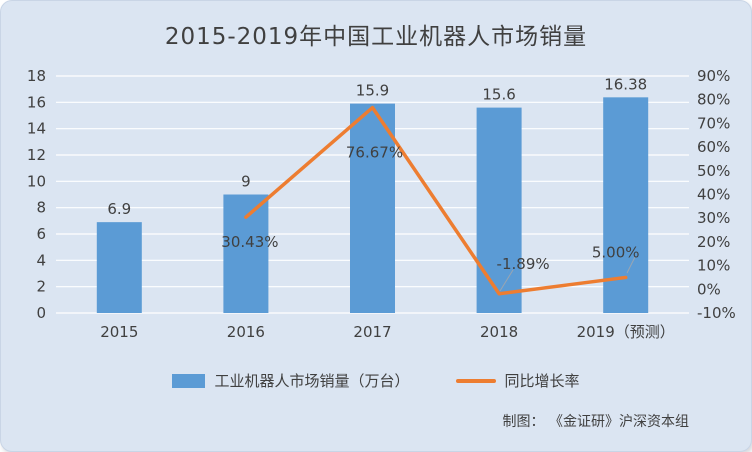 This screenshot has width=752, height=452. Describe the element at coordinates (119, 209) in the screenshot. I see `bar-value-label: 6.9` at that location.